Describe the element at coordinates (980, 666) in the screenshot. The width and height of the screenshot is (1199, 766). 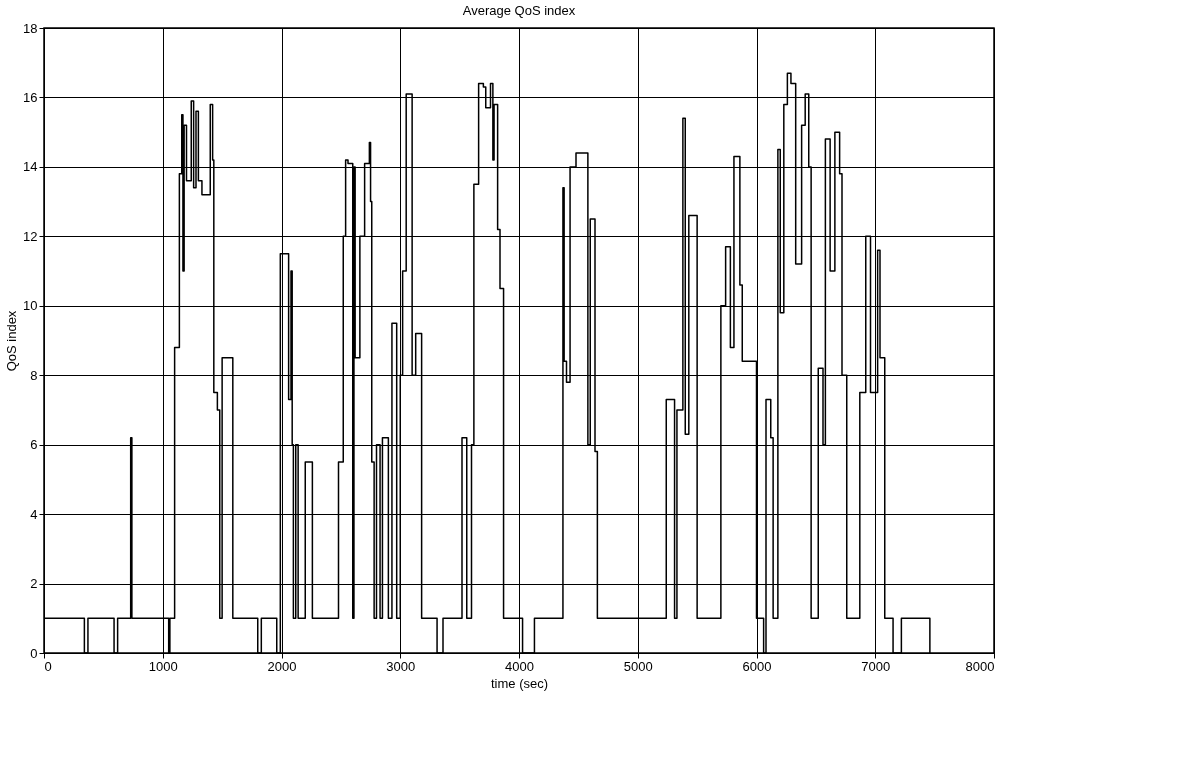
I see `x-tick-label: 8000` at that location.